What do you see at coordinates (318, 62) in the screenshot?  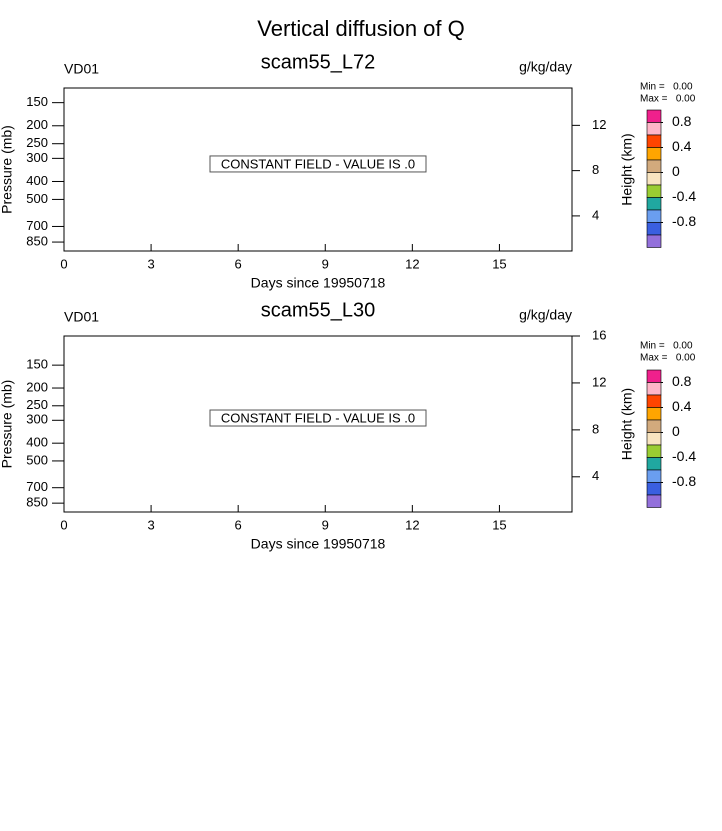 I see `panel-title: scam55_L72` at bounding box center [318, 62].